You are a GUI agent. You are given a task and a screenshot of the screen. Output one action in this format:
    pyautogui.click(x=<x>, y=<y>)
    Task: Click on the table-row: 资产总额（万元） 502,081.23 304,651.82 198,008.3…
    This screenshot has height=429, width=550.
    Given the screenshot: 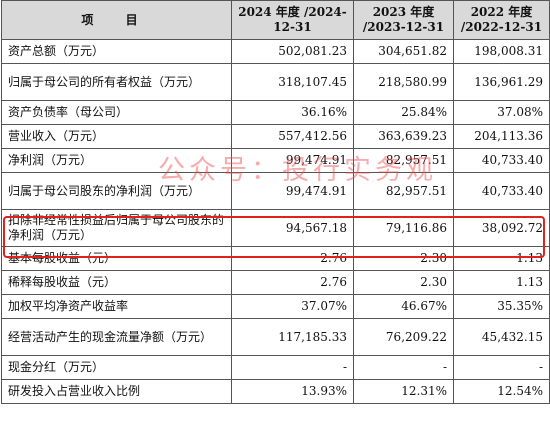 What is the action you would take?
    pyautogui.click(x=275, y=51)
    